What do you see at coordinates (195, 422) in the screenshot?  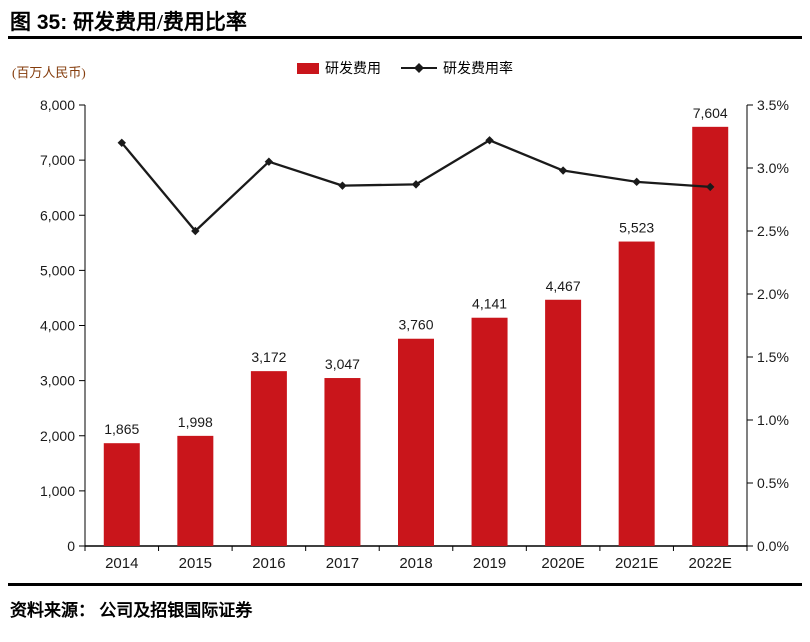 I see `bar-value-label: 1,998` at bounding box center [195, 422].